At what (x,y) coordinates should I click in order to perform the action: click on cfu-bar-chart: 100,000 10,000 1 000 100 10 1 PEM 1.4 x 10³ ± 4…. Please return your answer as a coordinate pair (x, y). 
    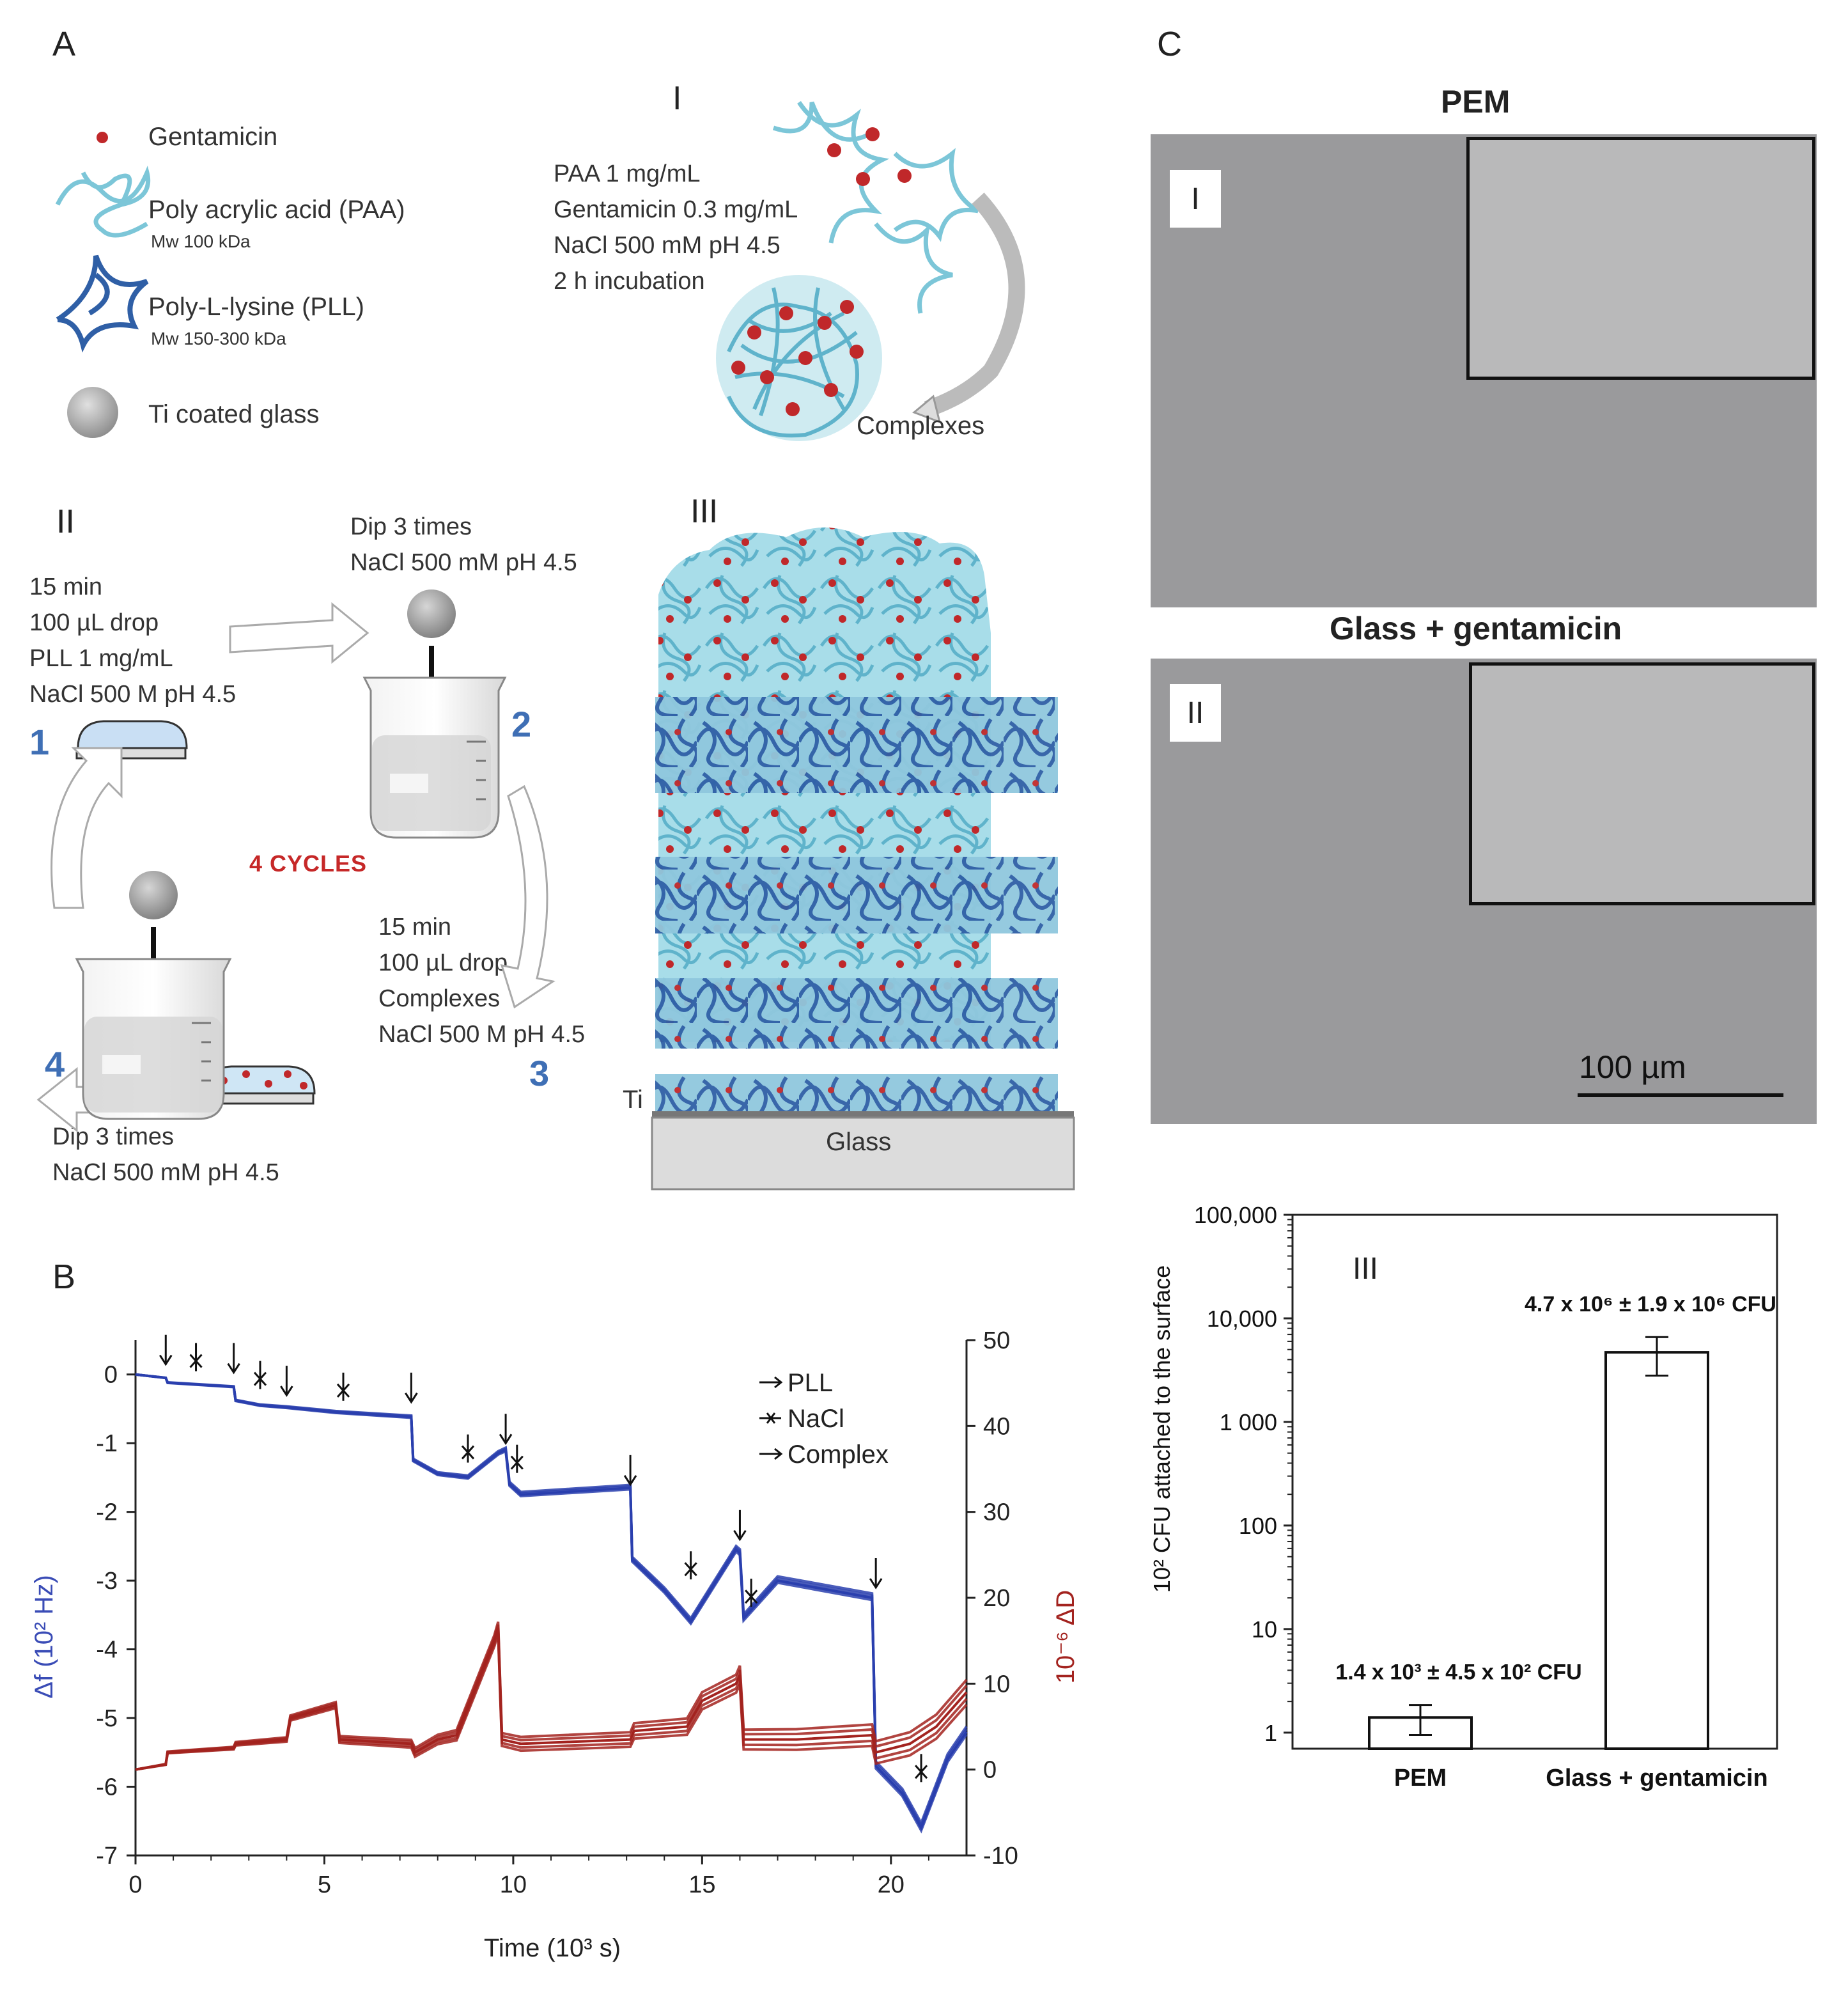
    Looking at the image, I should click on (1464, 1497).